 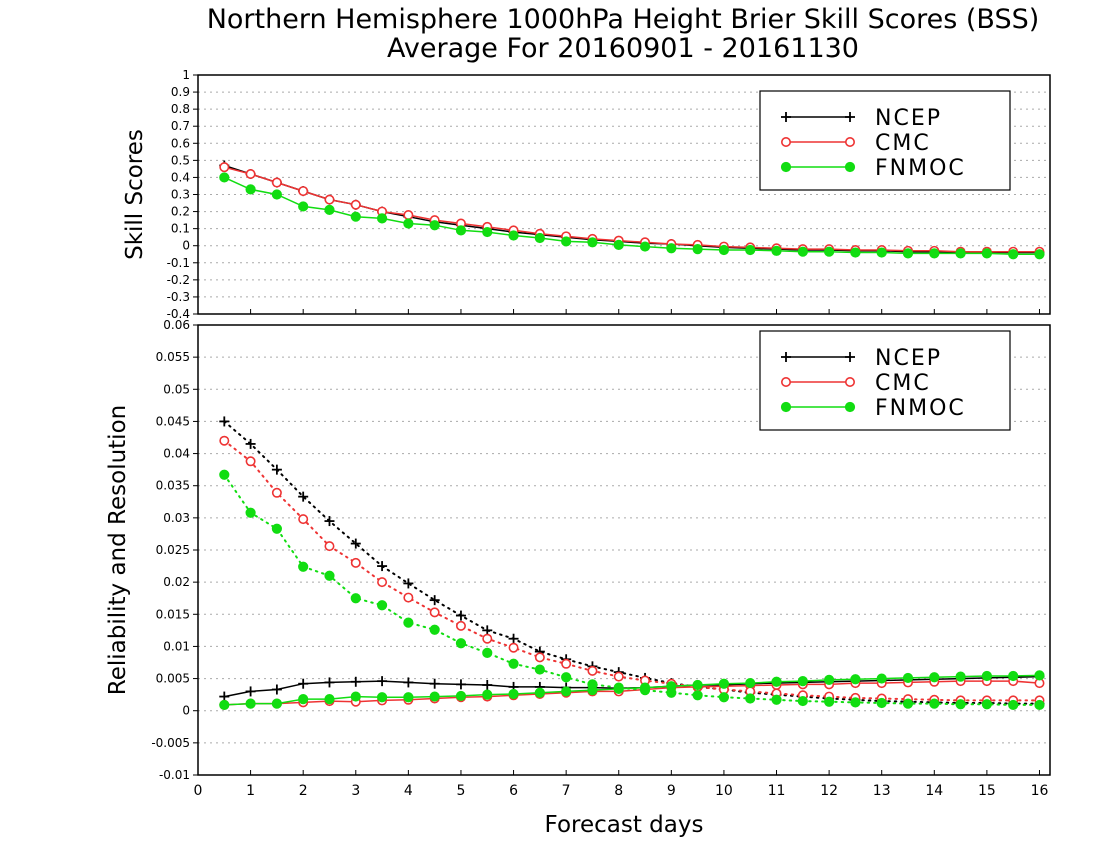 I want to click on top-ytick-label: -0.3, so click(x=178, y=297).